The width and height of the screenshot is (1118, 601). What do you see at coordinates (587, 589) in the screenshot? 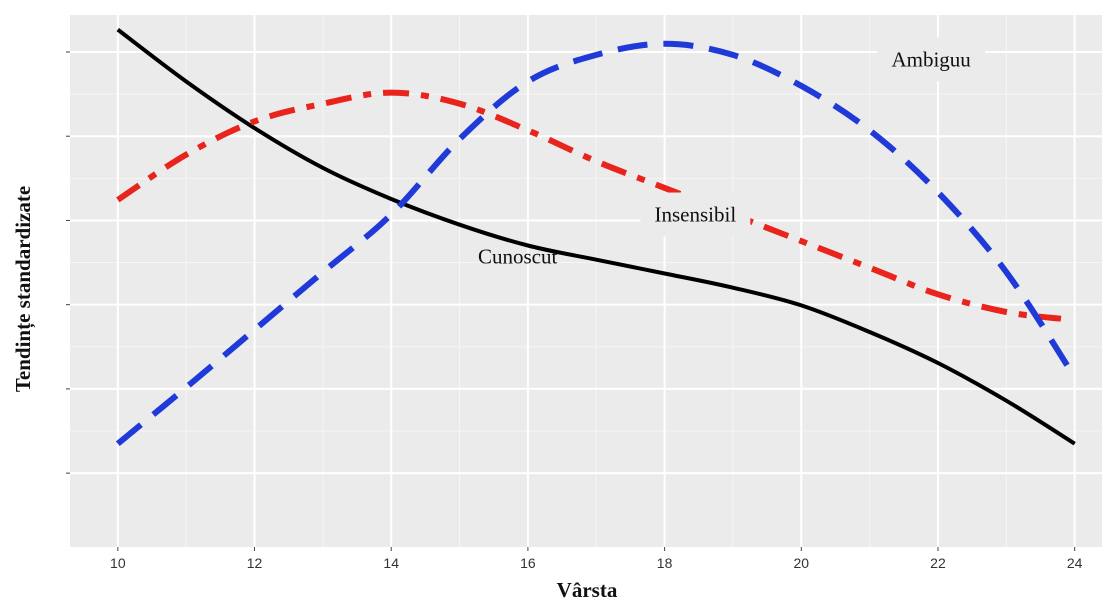
I see `x-axis-title: Vârsta` at bounding box center [587, 589].